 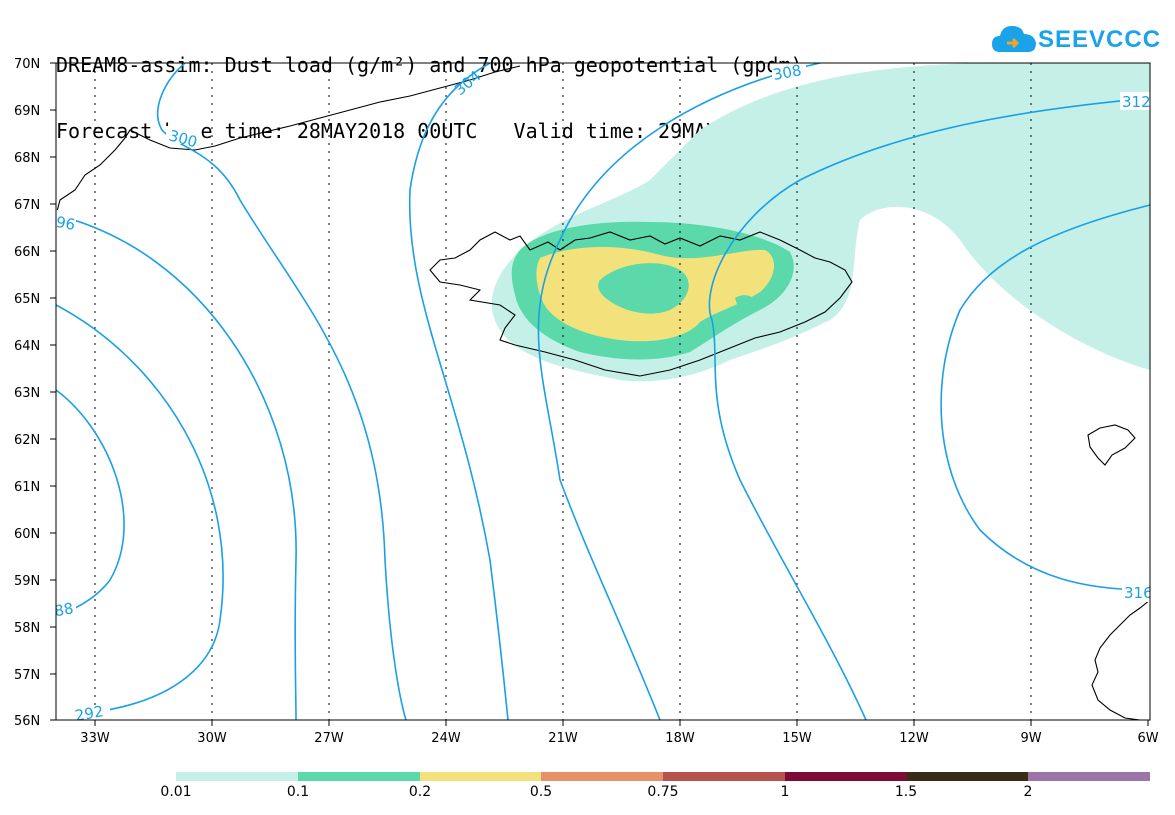 I want to click on lat-label-57n: 57N, so click(x=27, y=675).